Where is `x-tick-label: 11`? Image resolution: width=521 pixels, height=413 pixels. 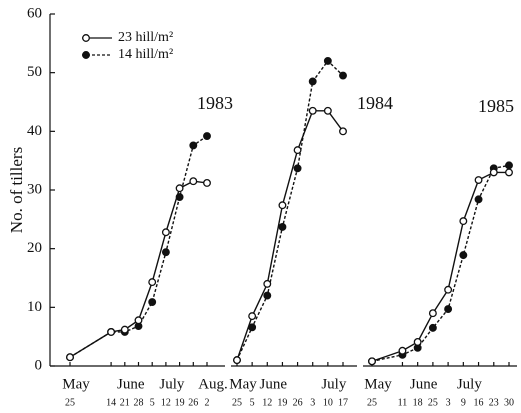 x-tick-label: 11 is located at coordinates (403, 402).